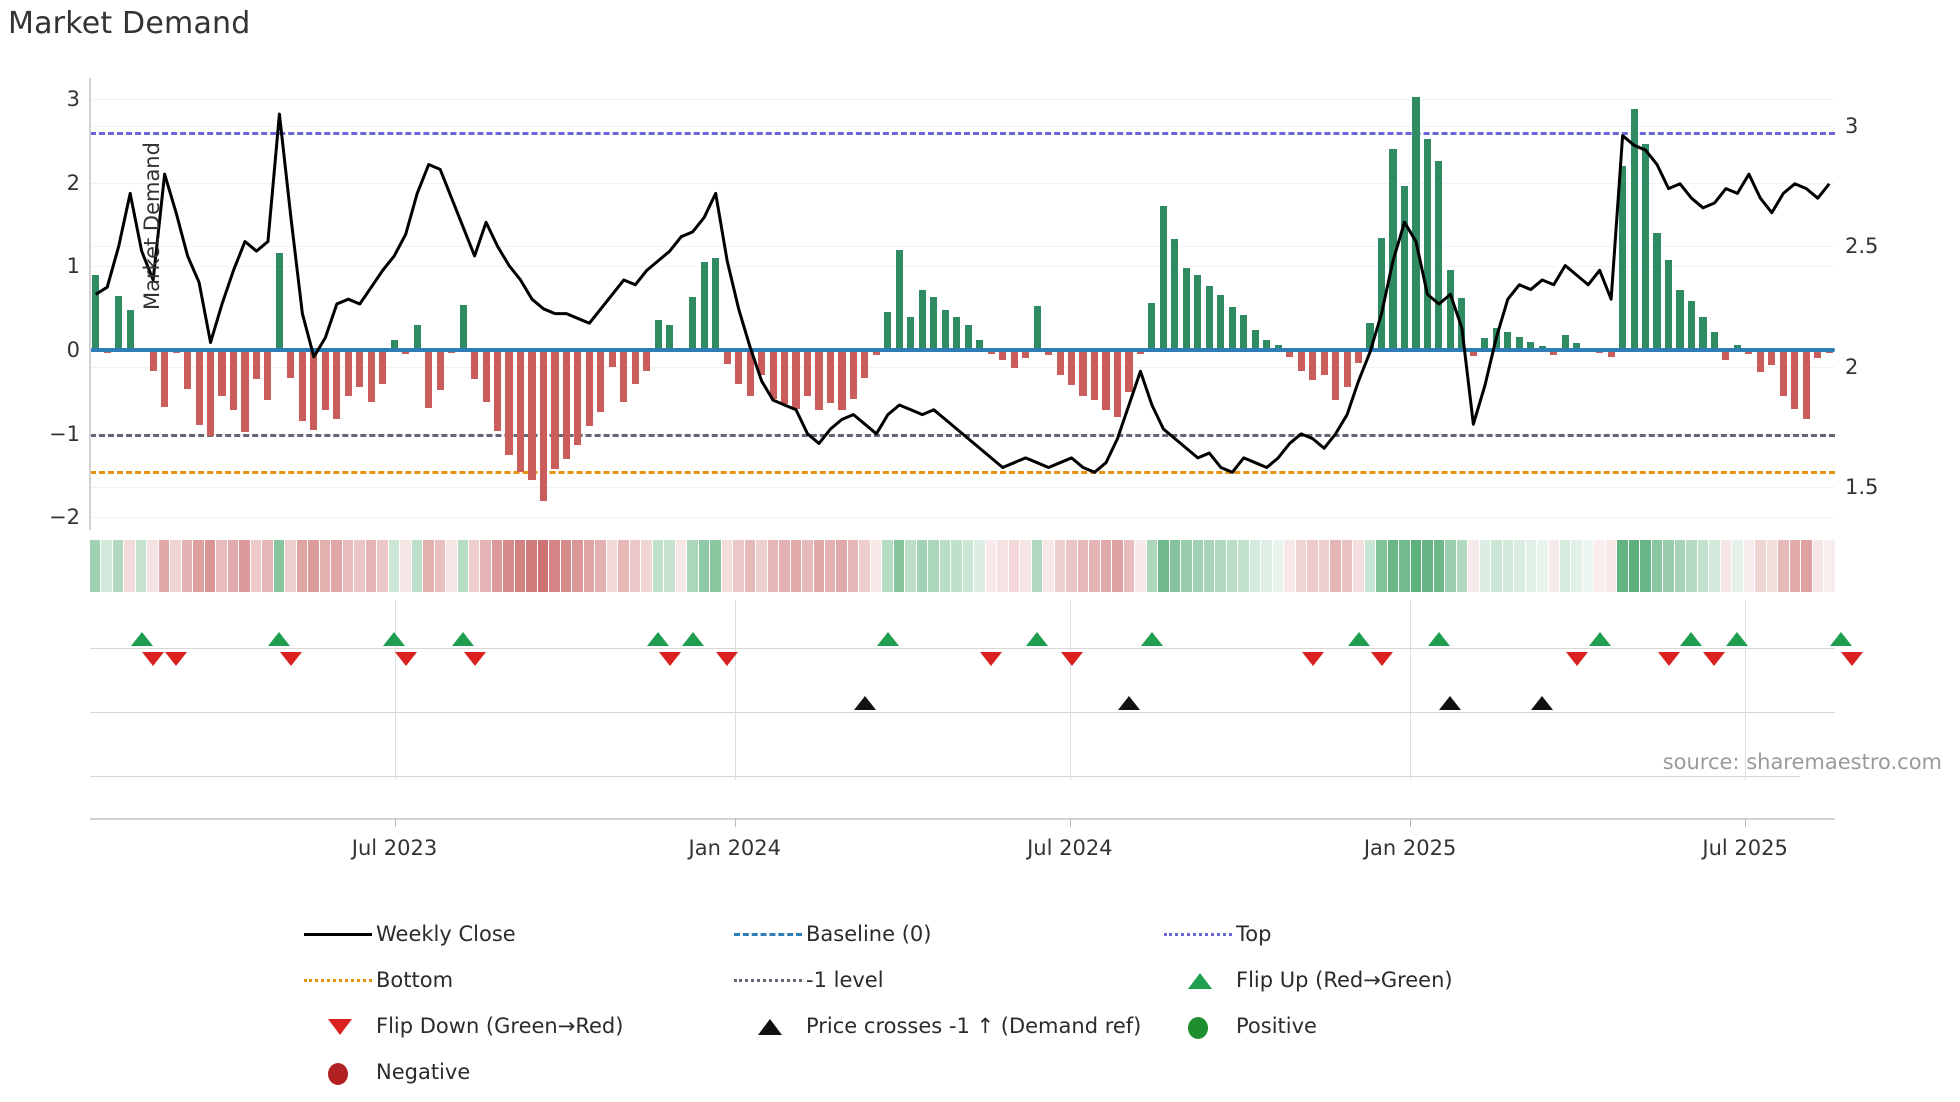 The width and height of the screenshot is (1960, 1102). Describe the element at coordinates (338, 934) in the screenshot. I see `solid-line-icon` at that location.